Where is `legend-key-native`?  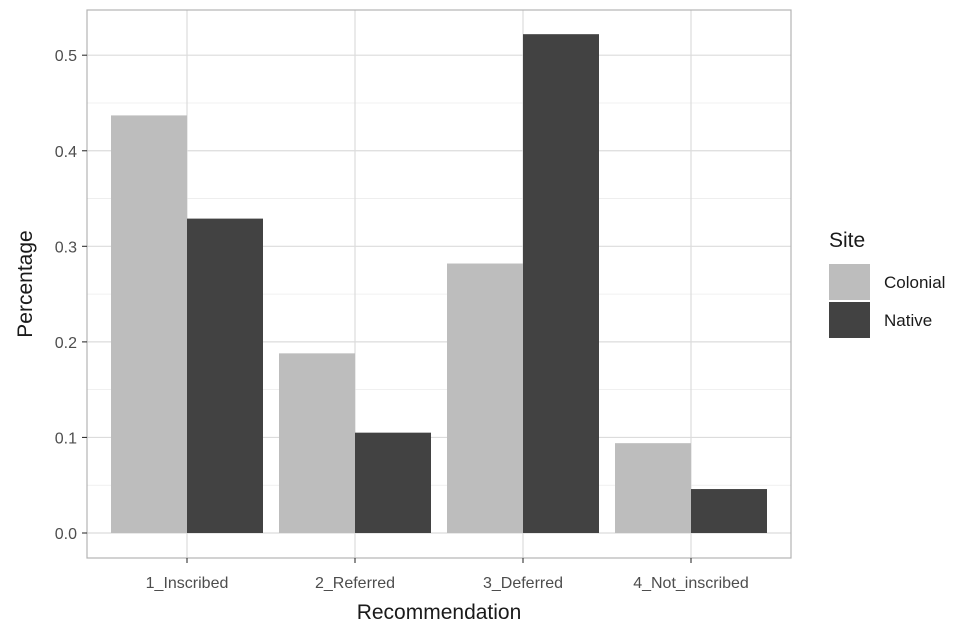 legend-key-native is located at coordinates (849, 320).